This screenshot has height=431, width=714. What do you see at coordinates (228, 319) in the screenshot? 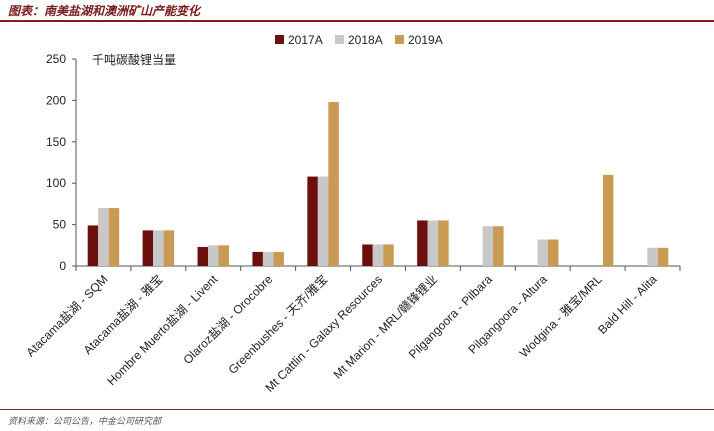
I see `x-tick-label: Olaroz盐湖 - Orocobre` at bounding box center [228, 319].